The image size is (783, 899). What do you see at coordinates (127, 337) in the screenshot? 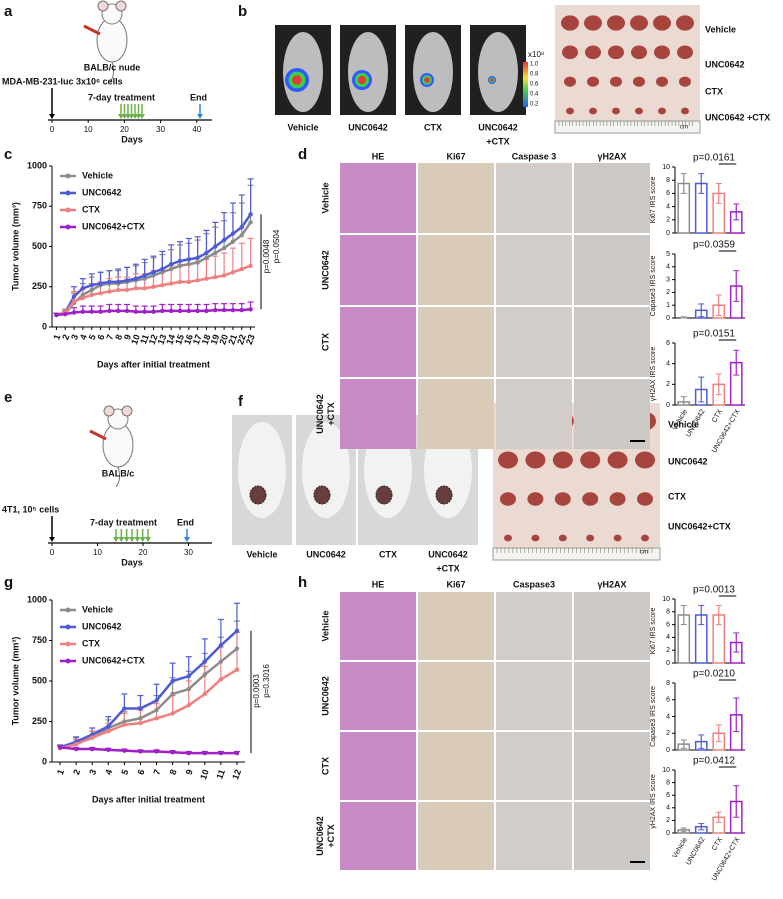
I see `x-tick-label: 9` at bounding box center [127, 337].